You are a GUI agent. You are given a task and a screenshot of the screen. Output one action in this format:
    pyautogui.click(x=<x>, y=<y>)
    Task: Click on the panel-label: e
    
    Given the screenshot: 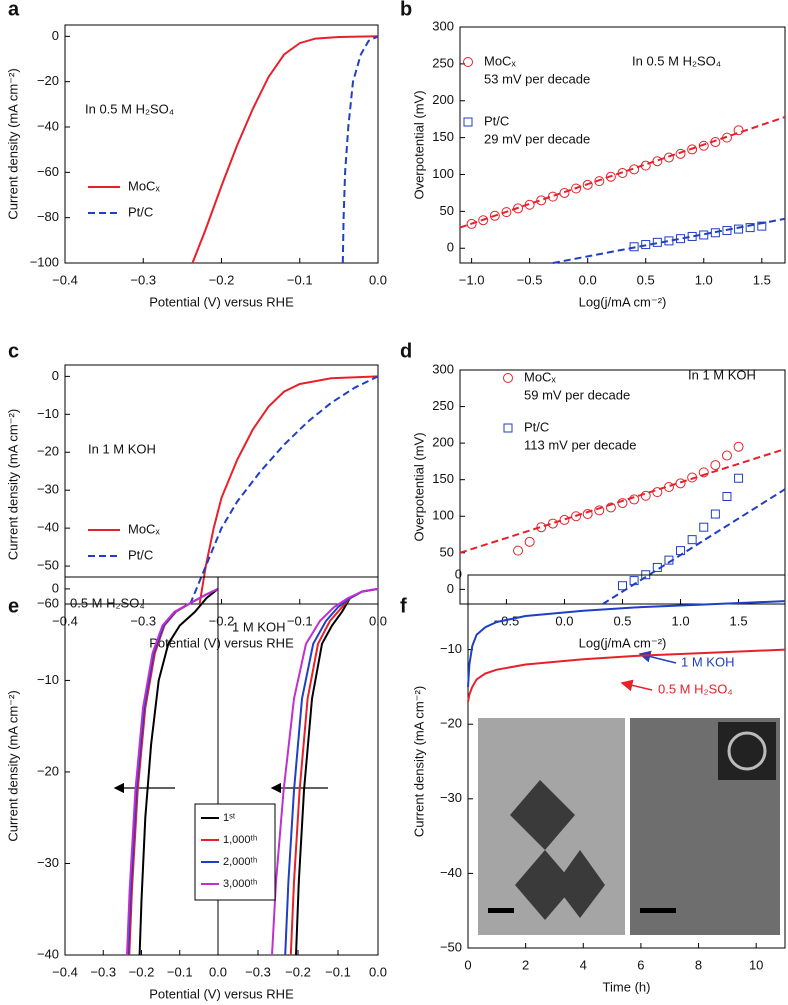 What is the action you would take?
    pyautogui.click(x=13, y=606)
    